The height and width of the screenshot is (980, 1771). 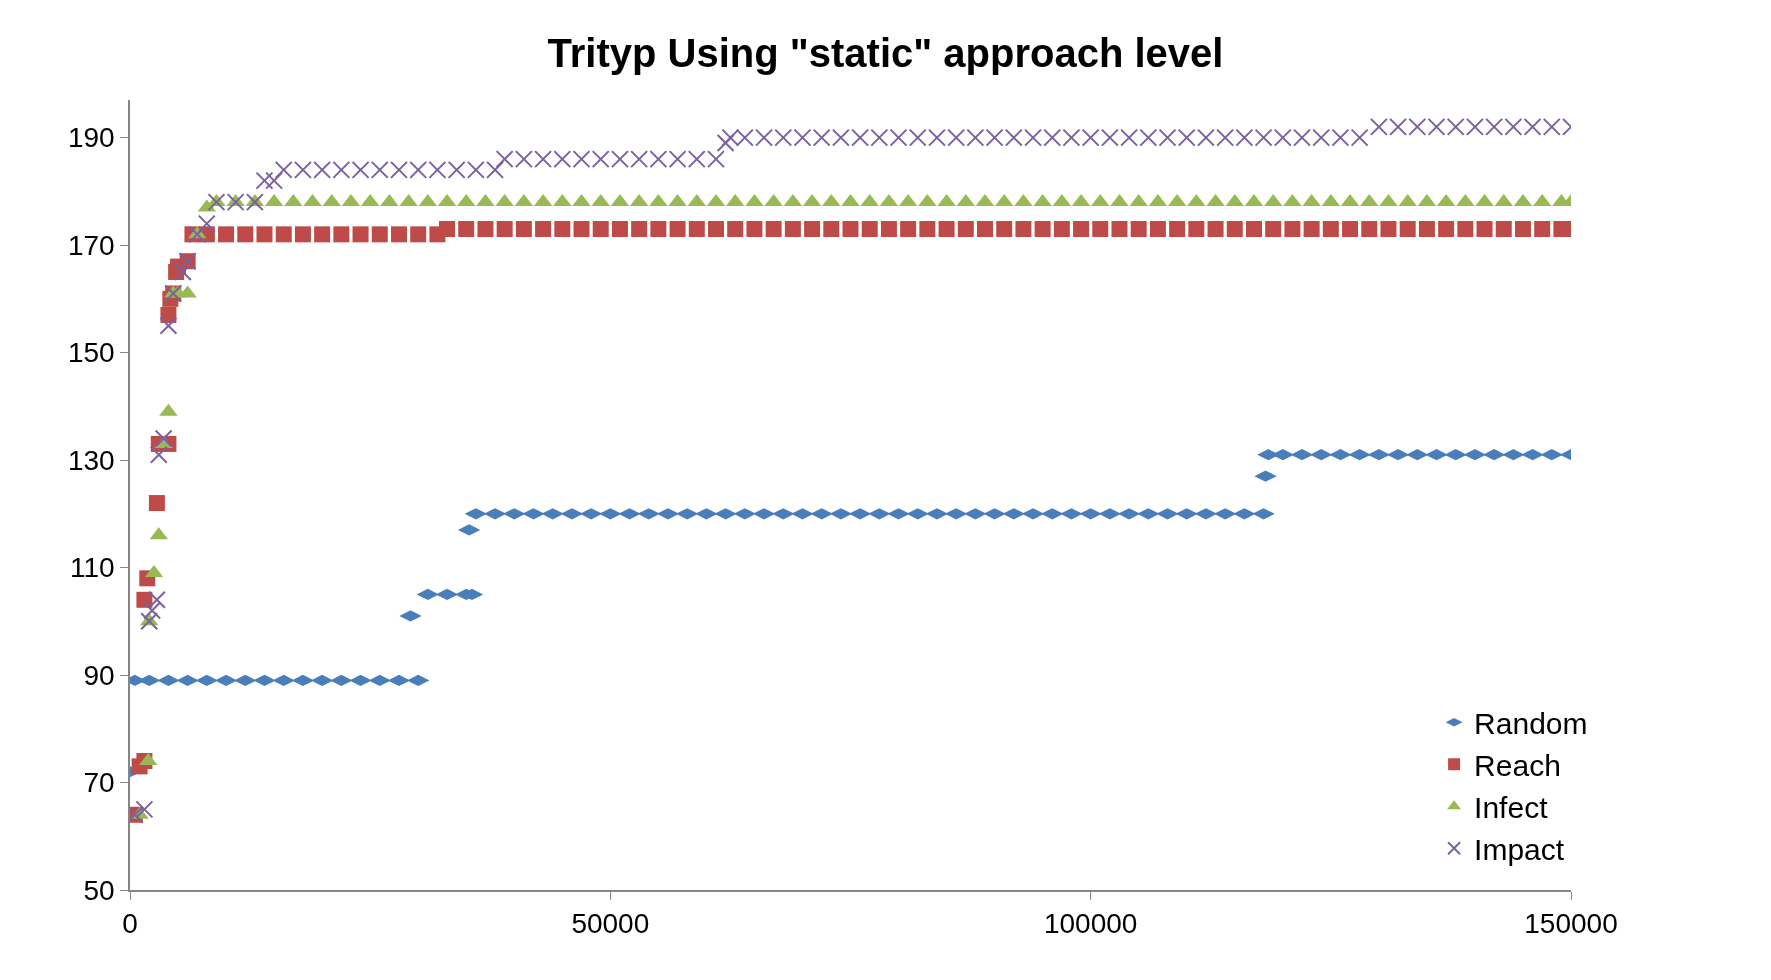 What do you see at coordinates (92, 568) in the screenshot?
I see `y-tick-label: 110` at bounding box center [92, 568].